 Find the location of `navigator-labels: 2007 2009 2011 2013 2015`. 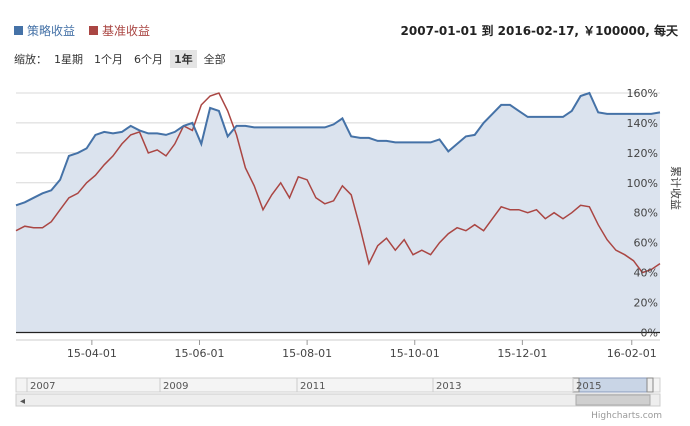

navigator-labels: 2007 2009 2011 2013 2015 is located at coordinates (313, 385).